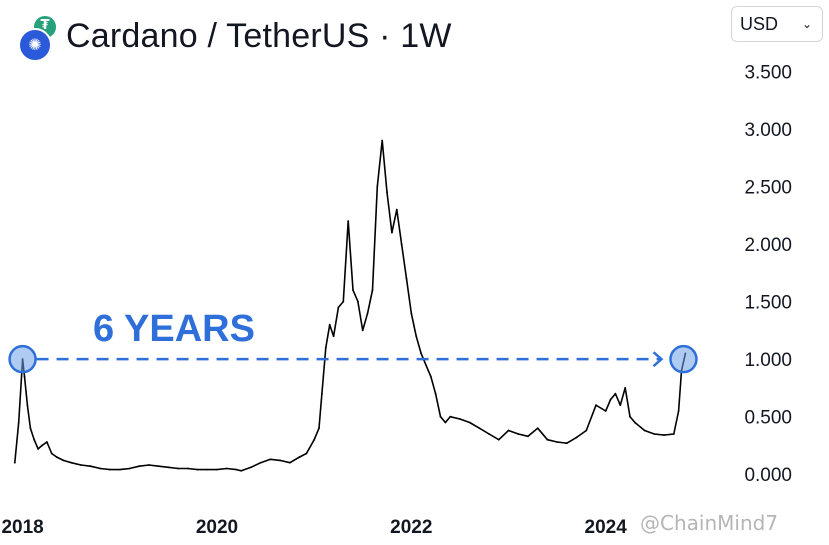 Image resolution: width=829 pixels, height=545 pixels. What do you see at coordinates (411, 527) in the screenshot?
I see `x-tick-label: 2022` at bounding box center [411, 527].